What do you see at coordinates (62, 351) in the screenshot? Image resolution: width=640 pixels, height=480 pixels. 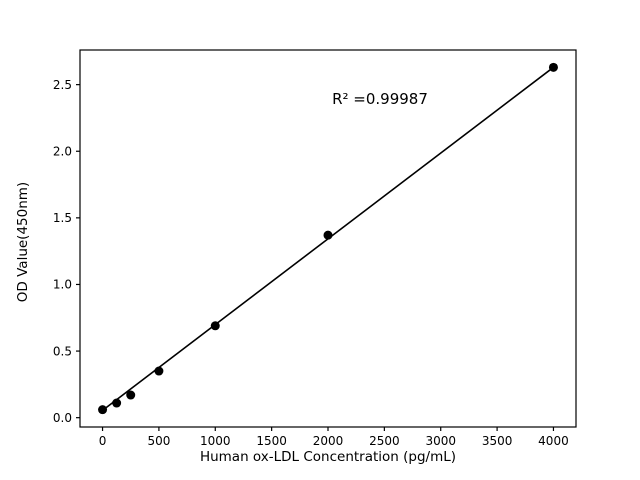 I see `y-tick-label: 0.5` at bounding box center [62, 351].